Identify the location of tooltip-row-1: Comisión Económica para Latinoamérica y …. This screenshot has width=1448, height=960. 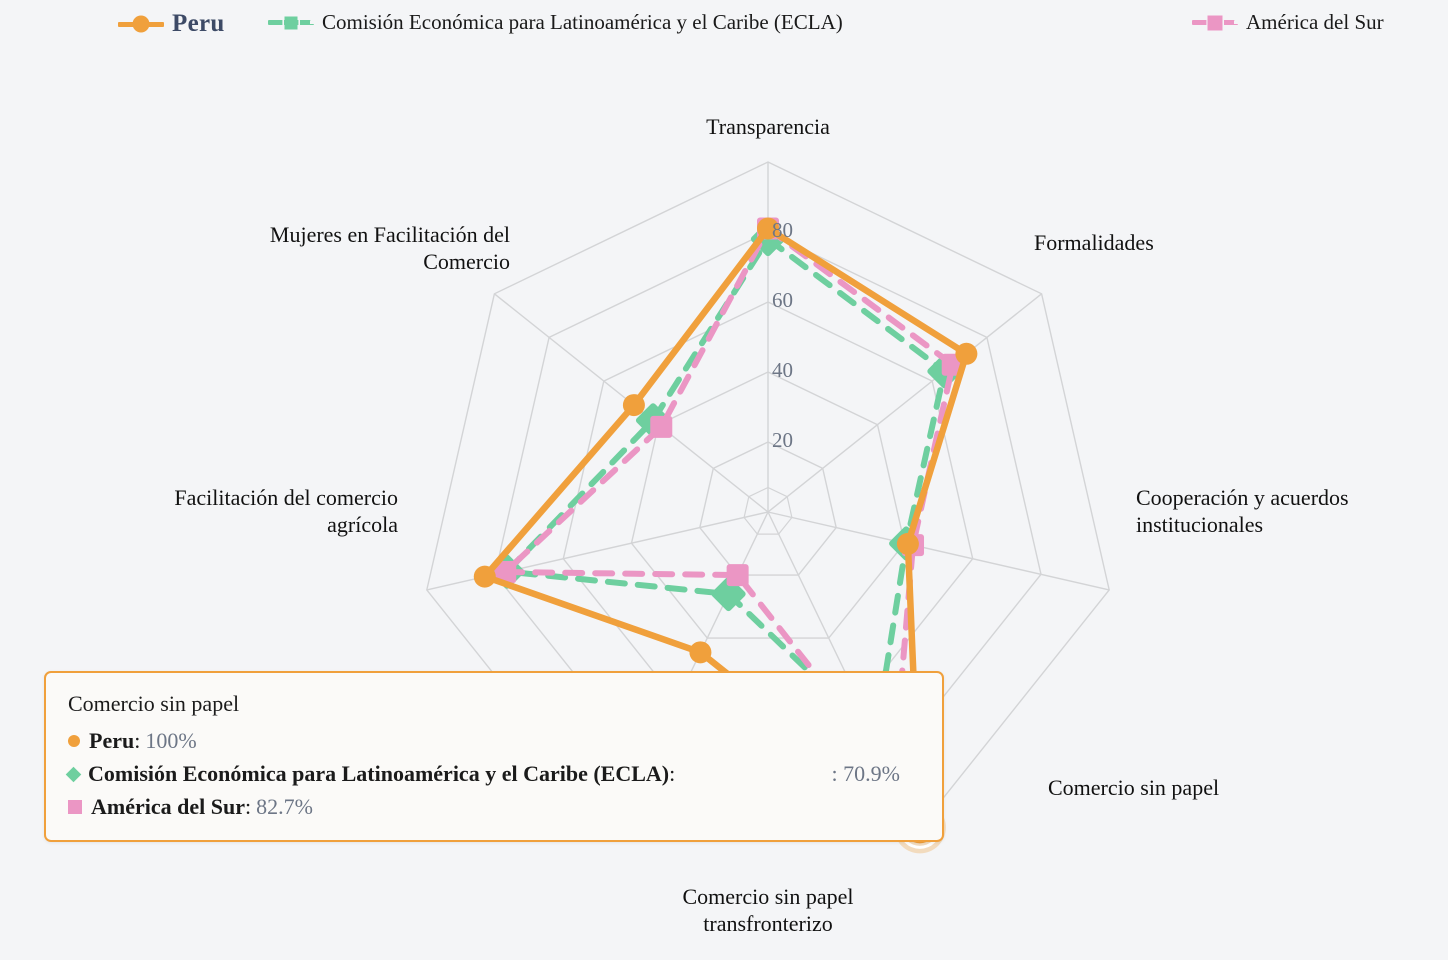
(492, 774).